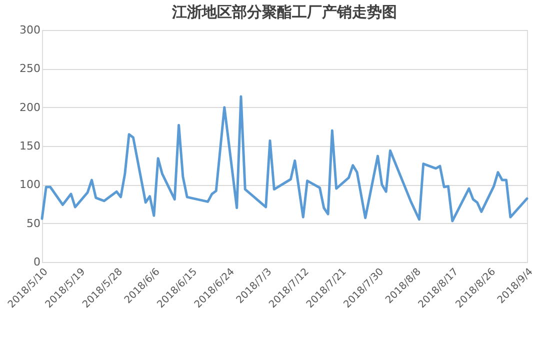 Image resolution: width=554 pixels, height=347 pixels. I want to click on y-tick-label: 250, so click(30, 69).